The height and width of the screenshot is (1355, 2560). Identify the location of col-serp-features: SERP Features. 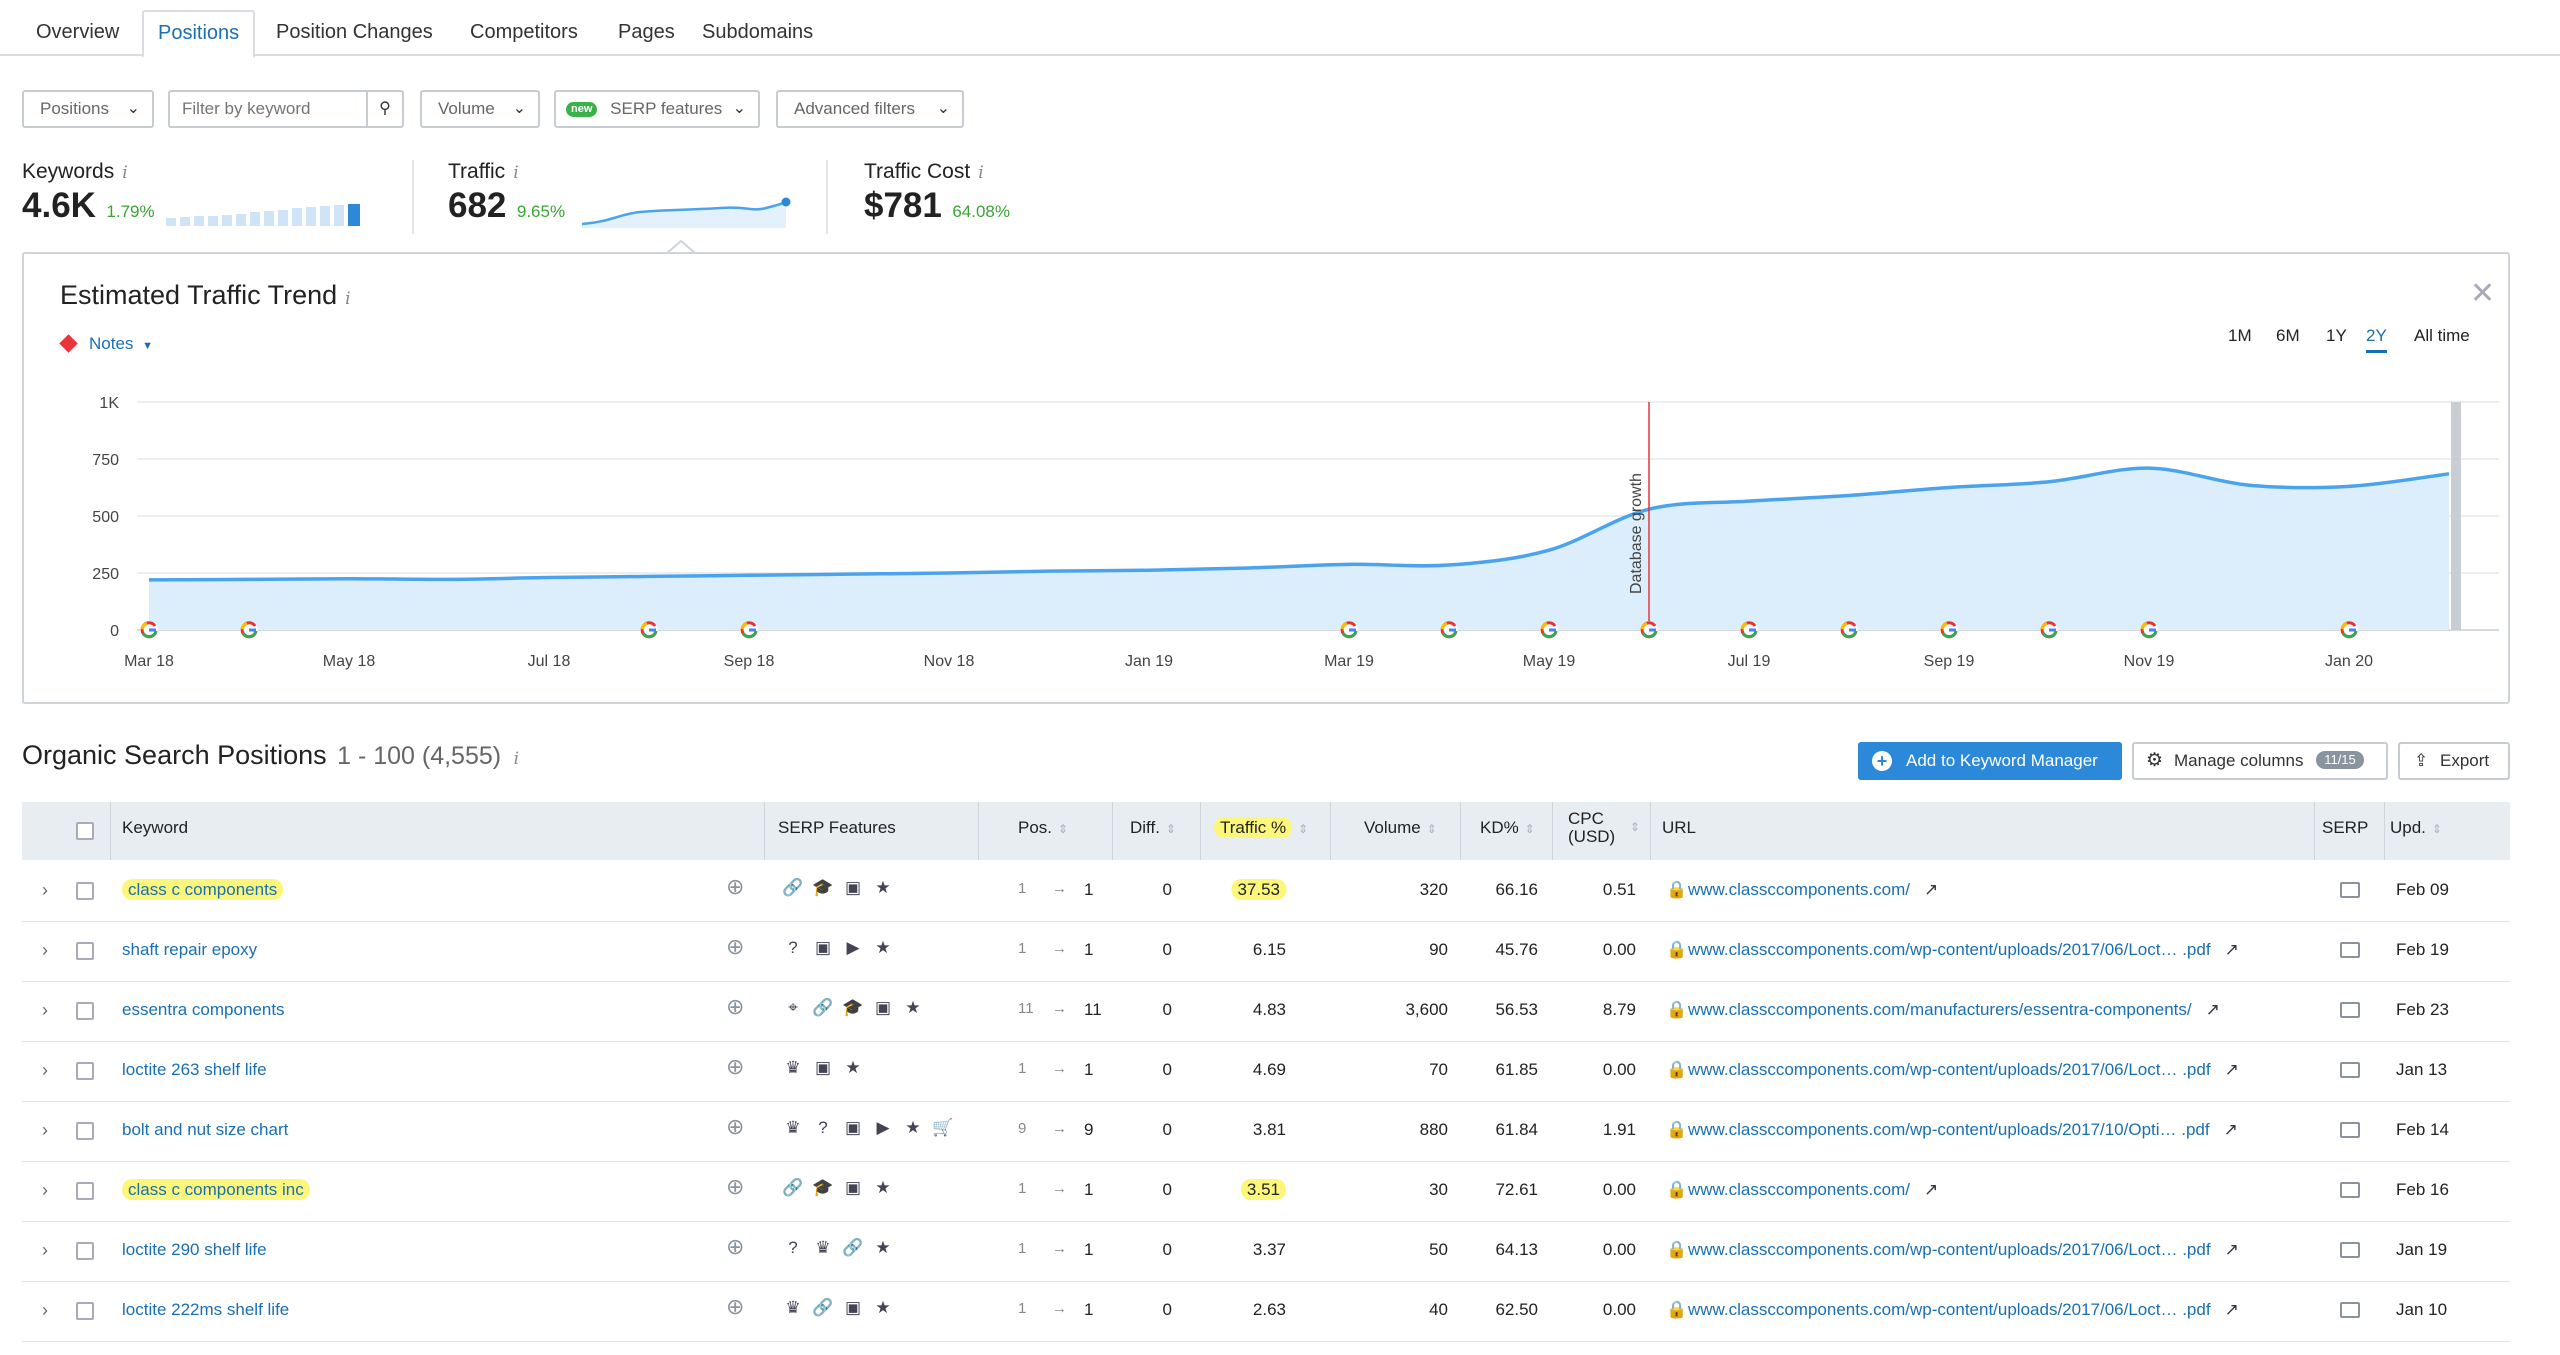
(837, 827).